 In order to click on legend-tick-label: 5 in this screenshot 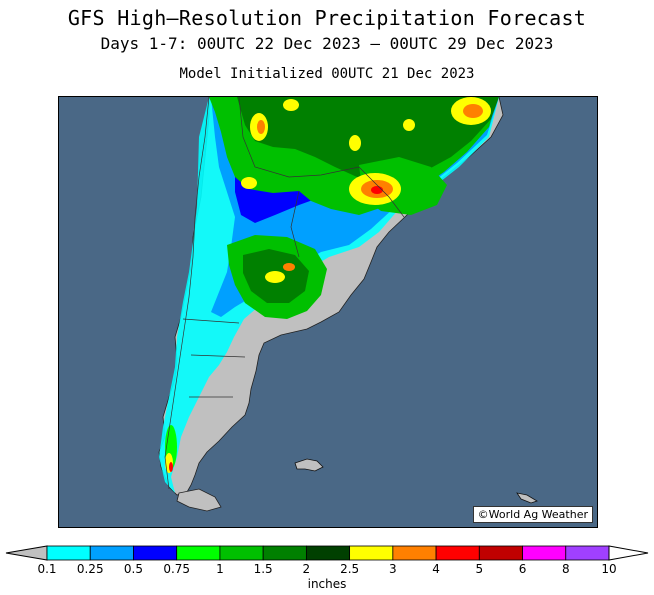, I will do `click(479, 569)`.